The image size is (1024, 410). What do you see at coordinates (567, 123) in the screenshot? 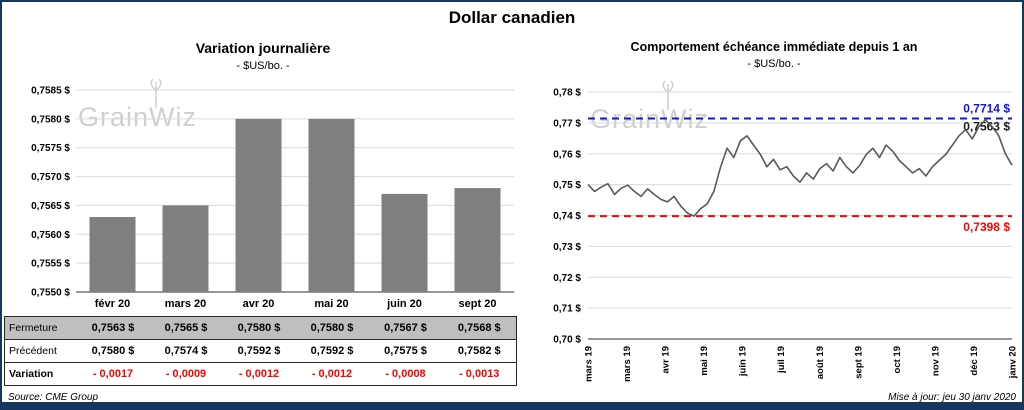
I see `svg-text: 0,77 $` at bounding box center [567, 123].